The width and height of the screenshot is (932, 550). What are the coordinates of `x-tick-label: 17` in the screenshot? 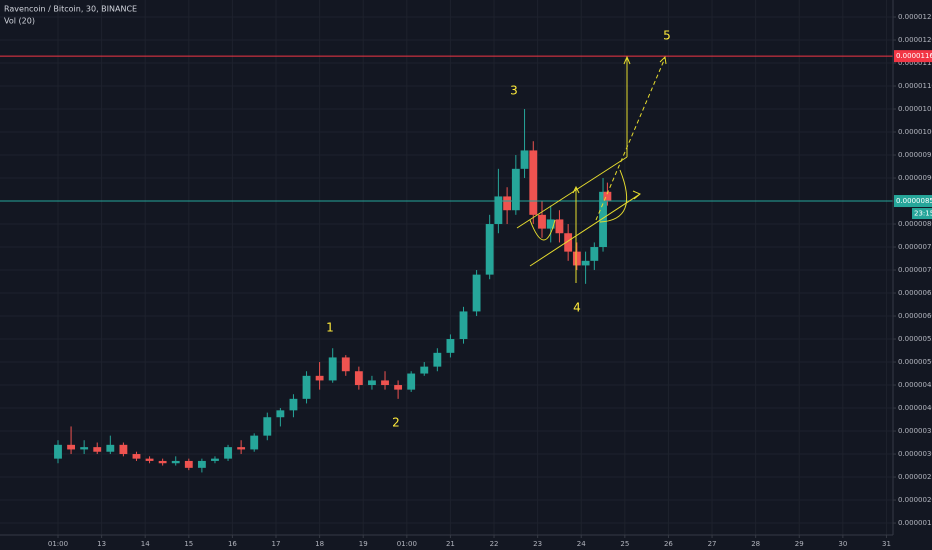 It's located at (276, 544).